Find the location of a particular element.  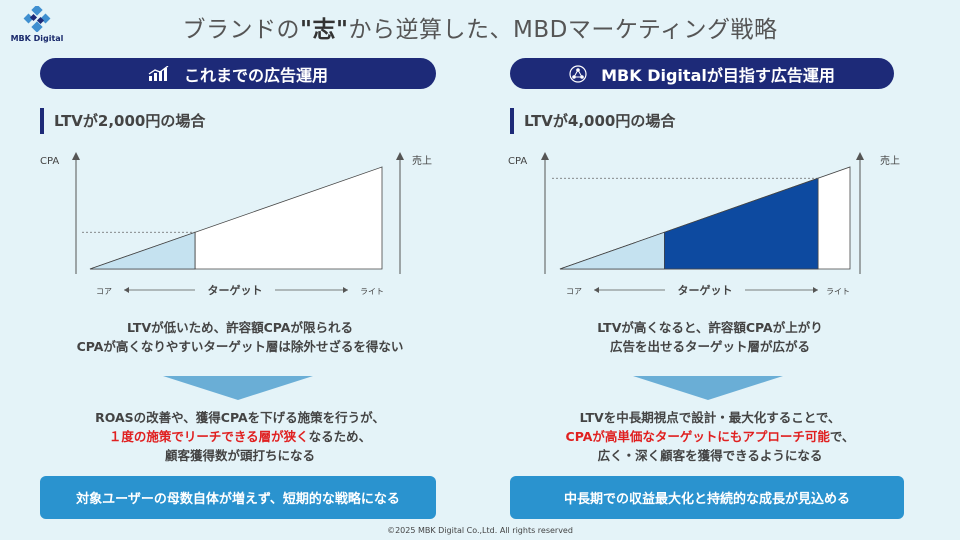

left-conclusion-box: 対象ユーザーの母数自体が増えず、短期的な戦略になる is located at coordinates (238, 497).